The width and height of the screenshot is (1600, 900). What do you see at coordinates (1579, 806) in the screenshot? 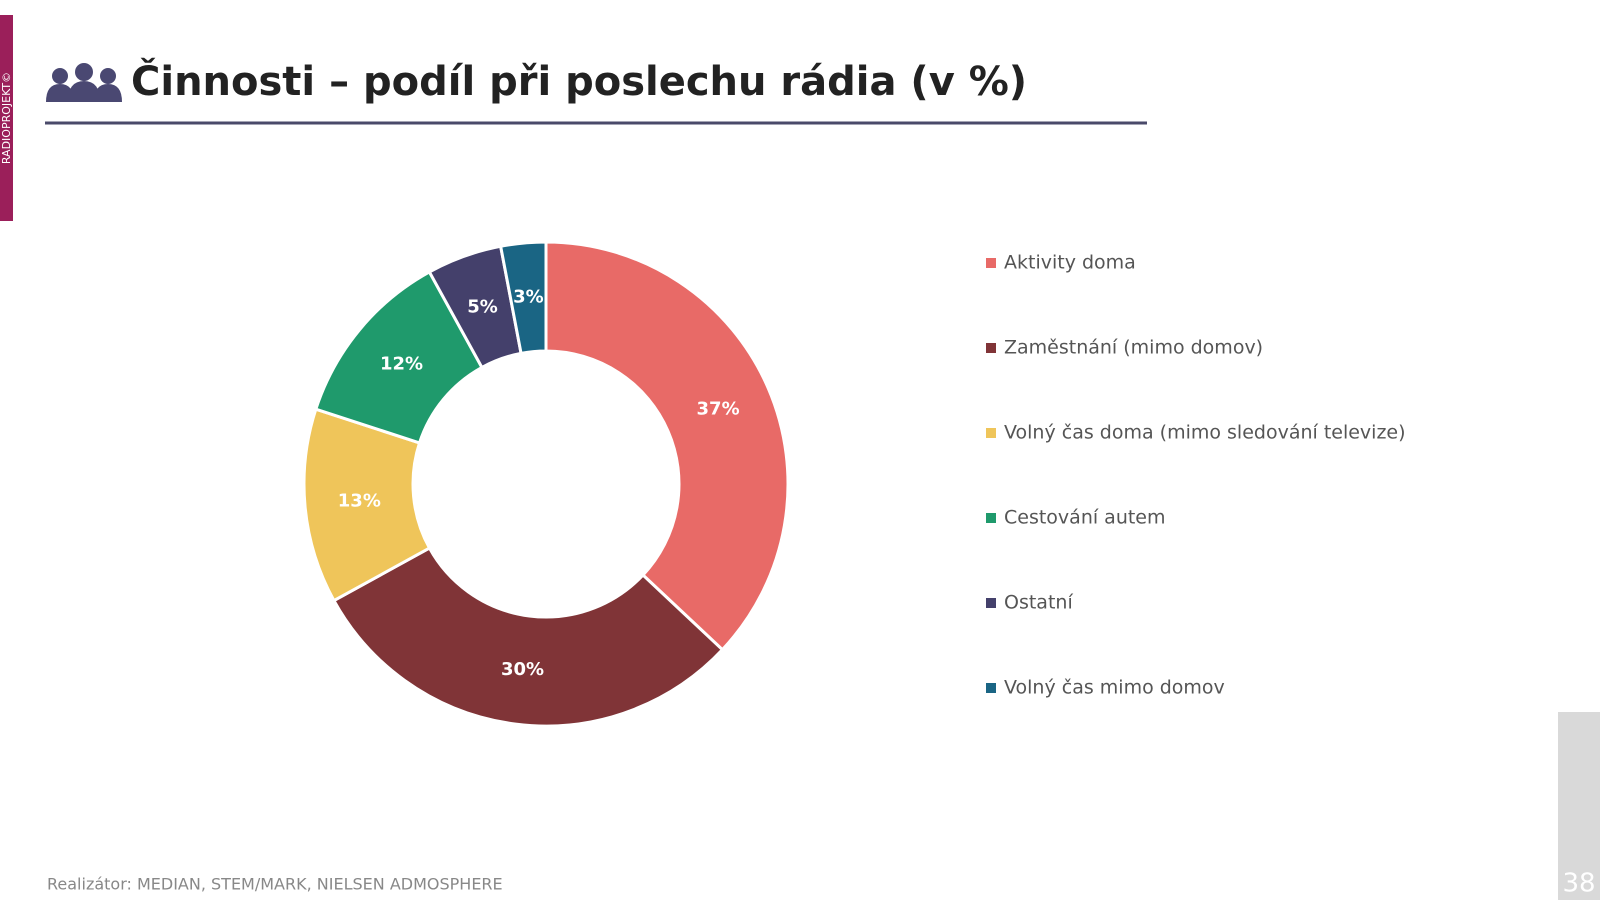
I see `page-tab` at bounding box center [1579, 806].